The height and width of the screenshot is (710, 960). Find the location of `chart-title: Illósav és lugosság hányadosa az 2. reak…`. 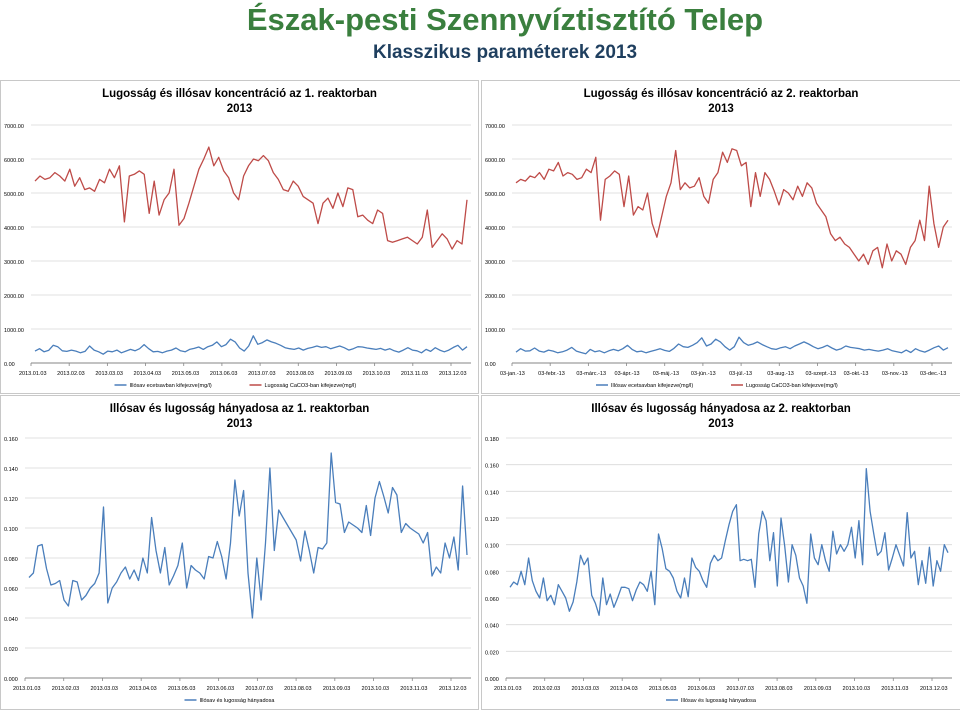

chart-title: Illósav és lugosság hányadosa az 2. reak… is located at coordinates (721, 409).